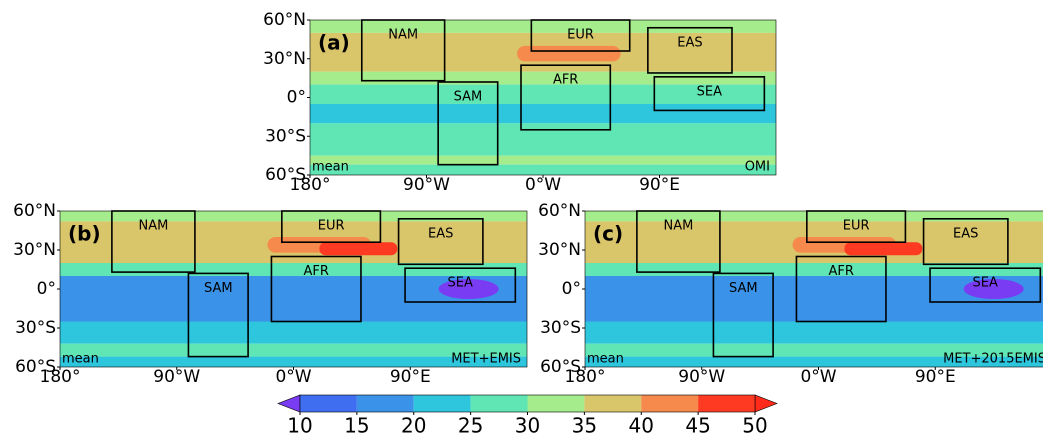 The width and height of the screenshot is (1043, 437). What do you see at coordinates (757, 167) in the screenshot?
I see `panel-source: OMI` at bounding box center [757, 167].